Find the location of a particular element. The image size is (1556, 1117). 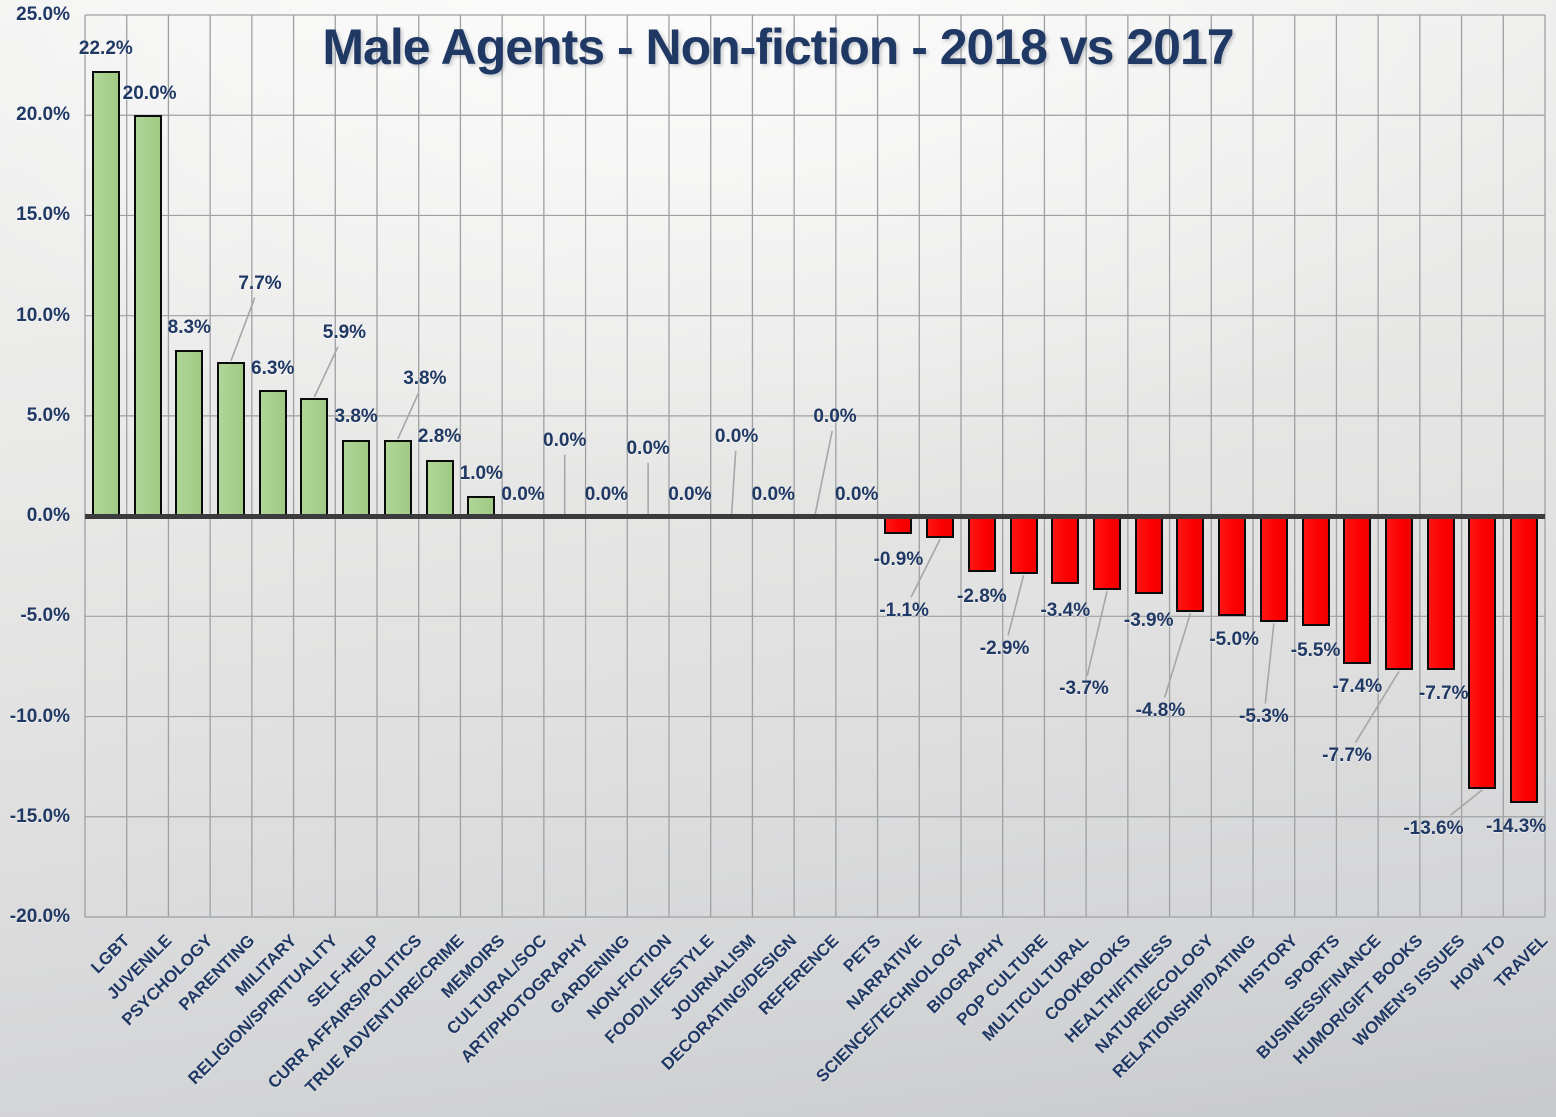

y-tick-label: 10.0% is located at coordinates (43, 315).